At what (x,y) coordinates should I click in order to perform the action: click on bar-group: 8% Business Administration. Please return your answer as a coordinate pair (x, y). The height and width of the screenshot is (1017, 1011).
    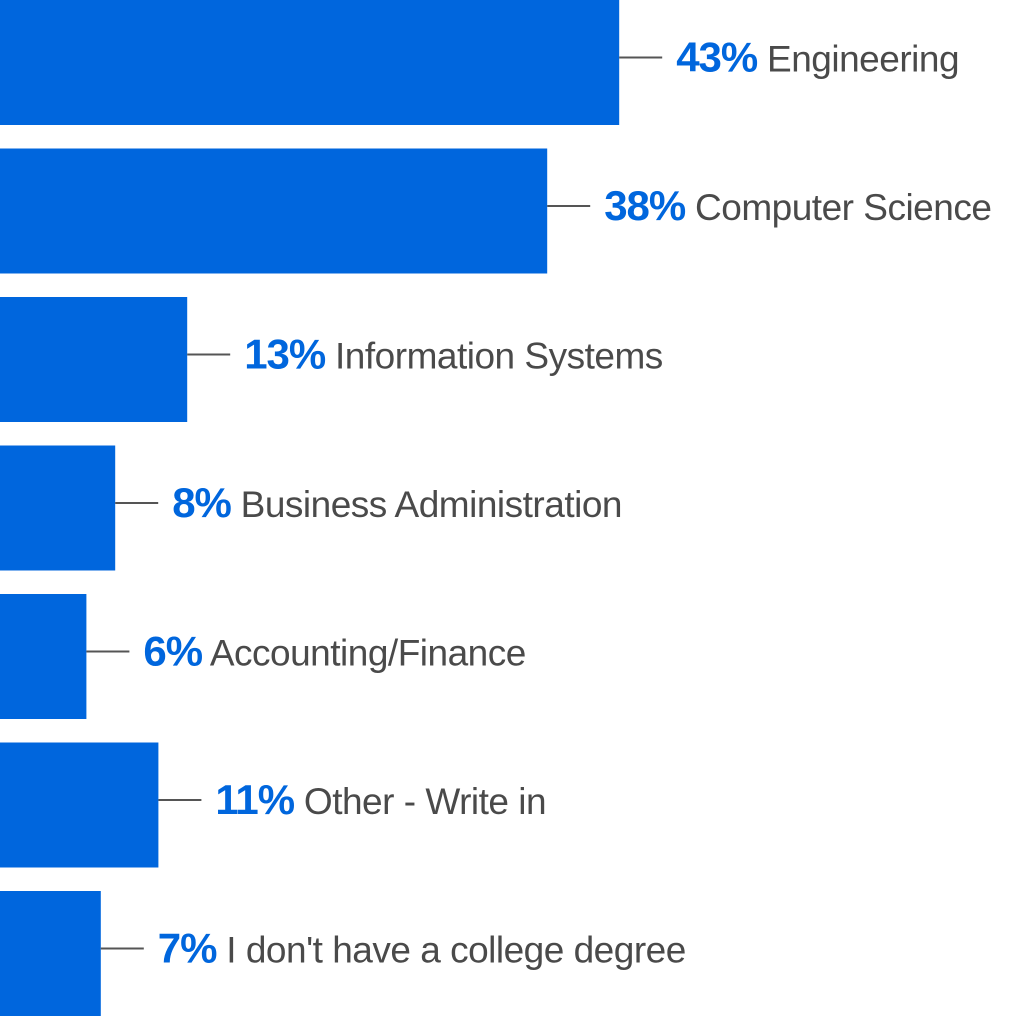
    Looking at the image, I should click on (311, 508).